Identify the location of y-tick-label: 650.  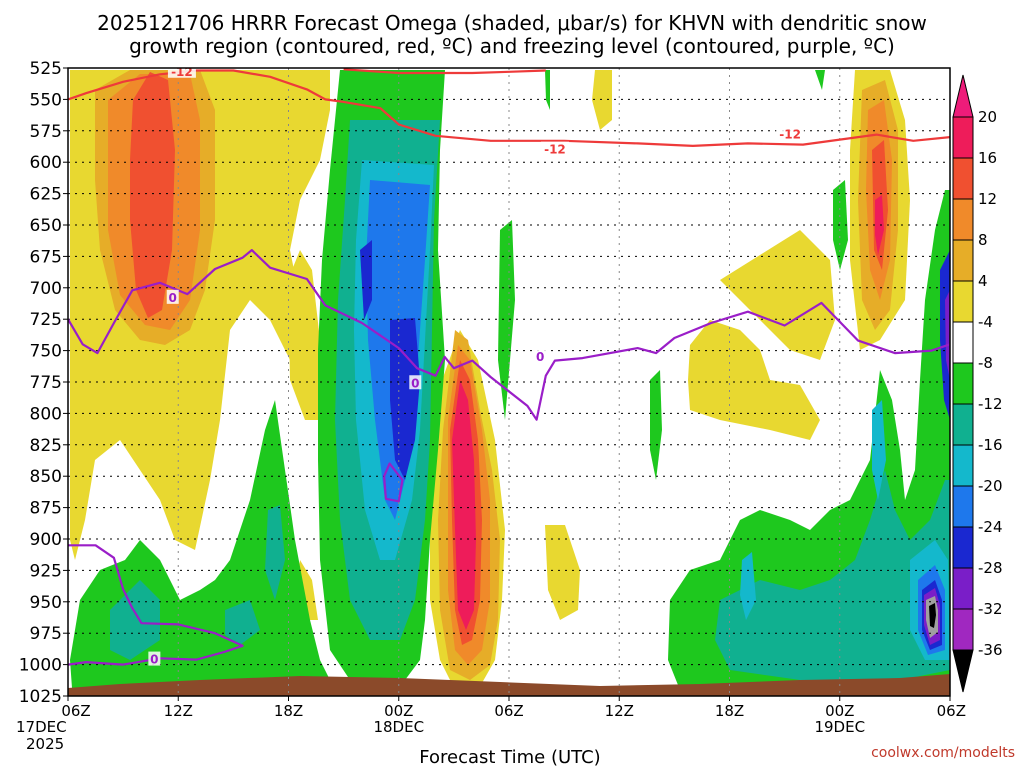
(46, 226).